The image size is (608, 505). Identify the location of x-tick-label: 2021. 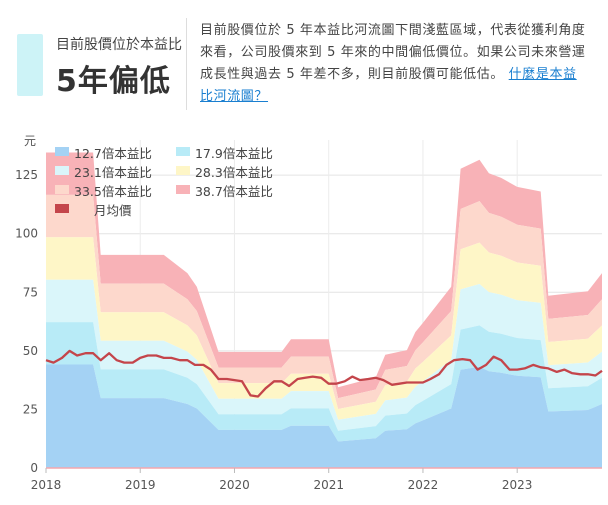
(328, 485).